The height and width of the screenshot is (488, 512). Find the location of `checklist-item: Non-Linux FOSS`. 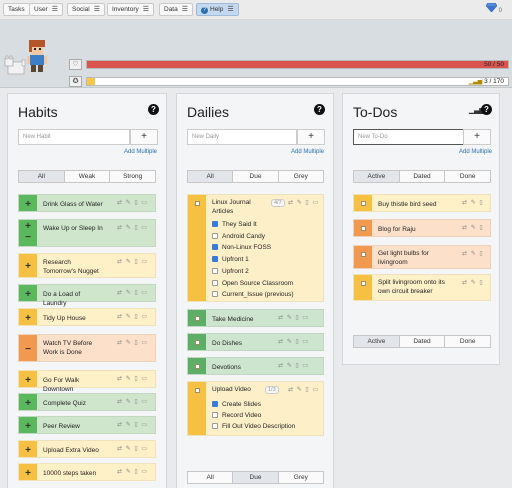

checklist-item: Non-Linux FOSS is located at coordinates (241, 248).